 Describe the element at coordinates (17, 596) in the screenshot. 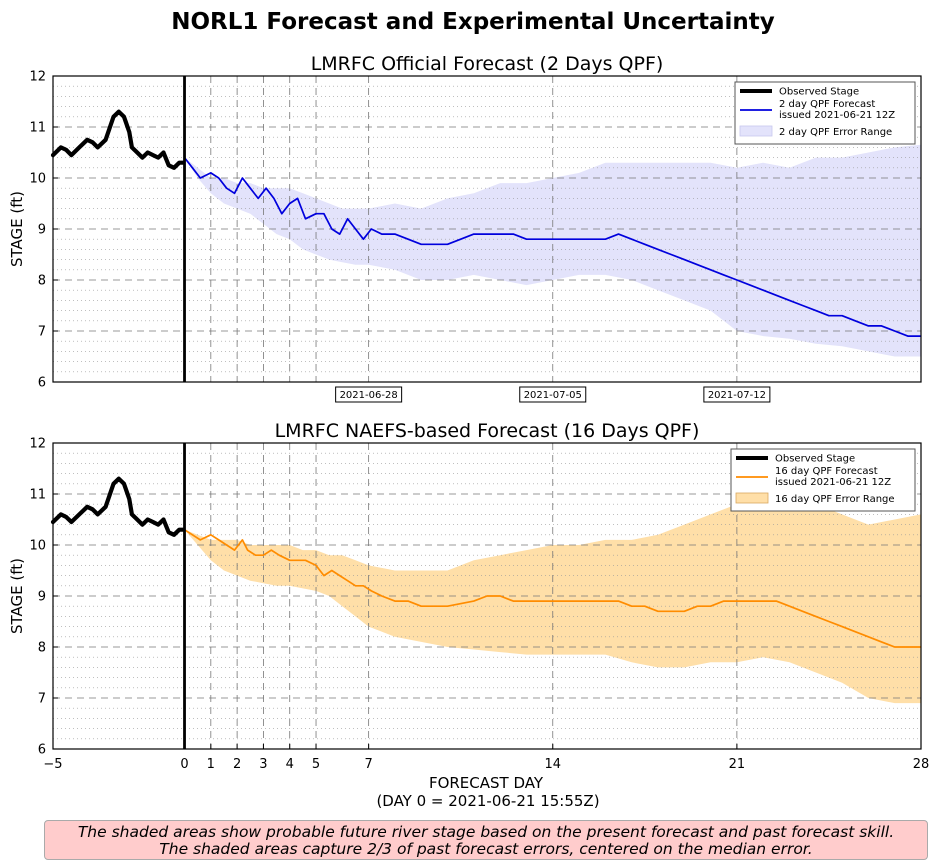

I see `naefs-y-axis-label: STAGE (ft)` at that location.